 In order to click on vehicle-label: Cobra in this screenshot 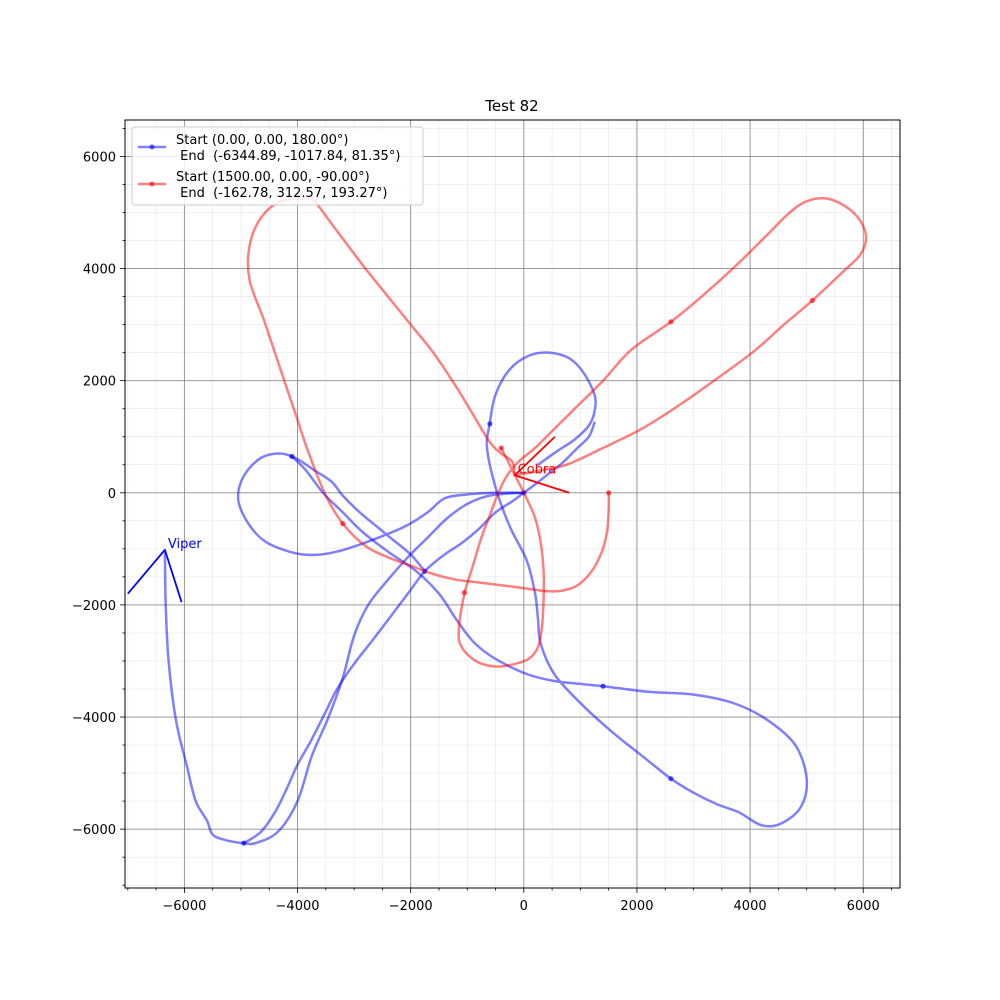, I will do `click(537, 469)`.